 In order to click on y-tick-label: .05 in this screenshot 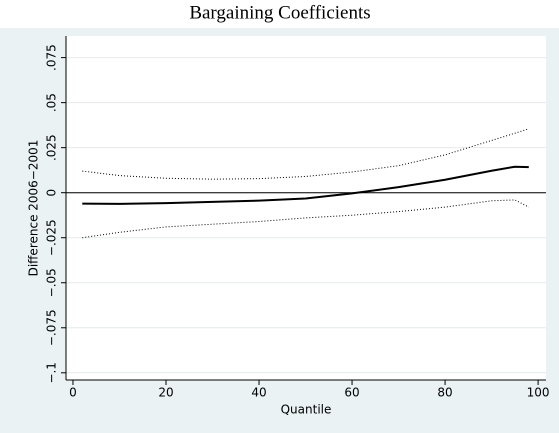, I will do `click(52, 102)`.